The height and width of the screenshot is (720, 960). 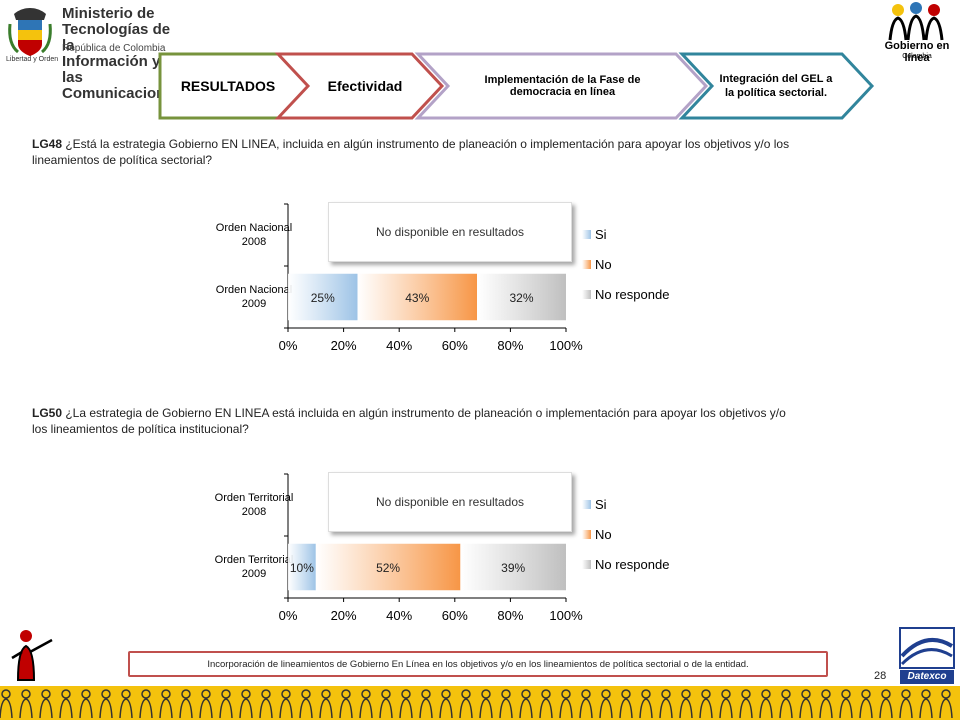 I want to click on bar-value-label: 32%, so click(x=522, y=298).